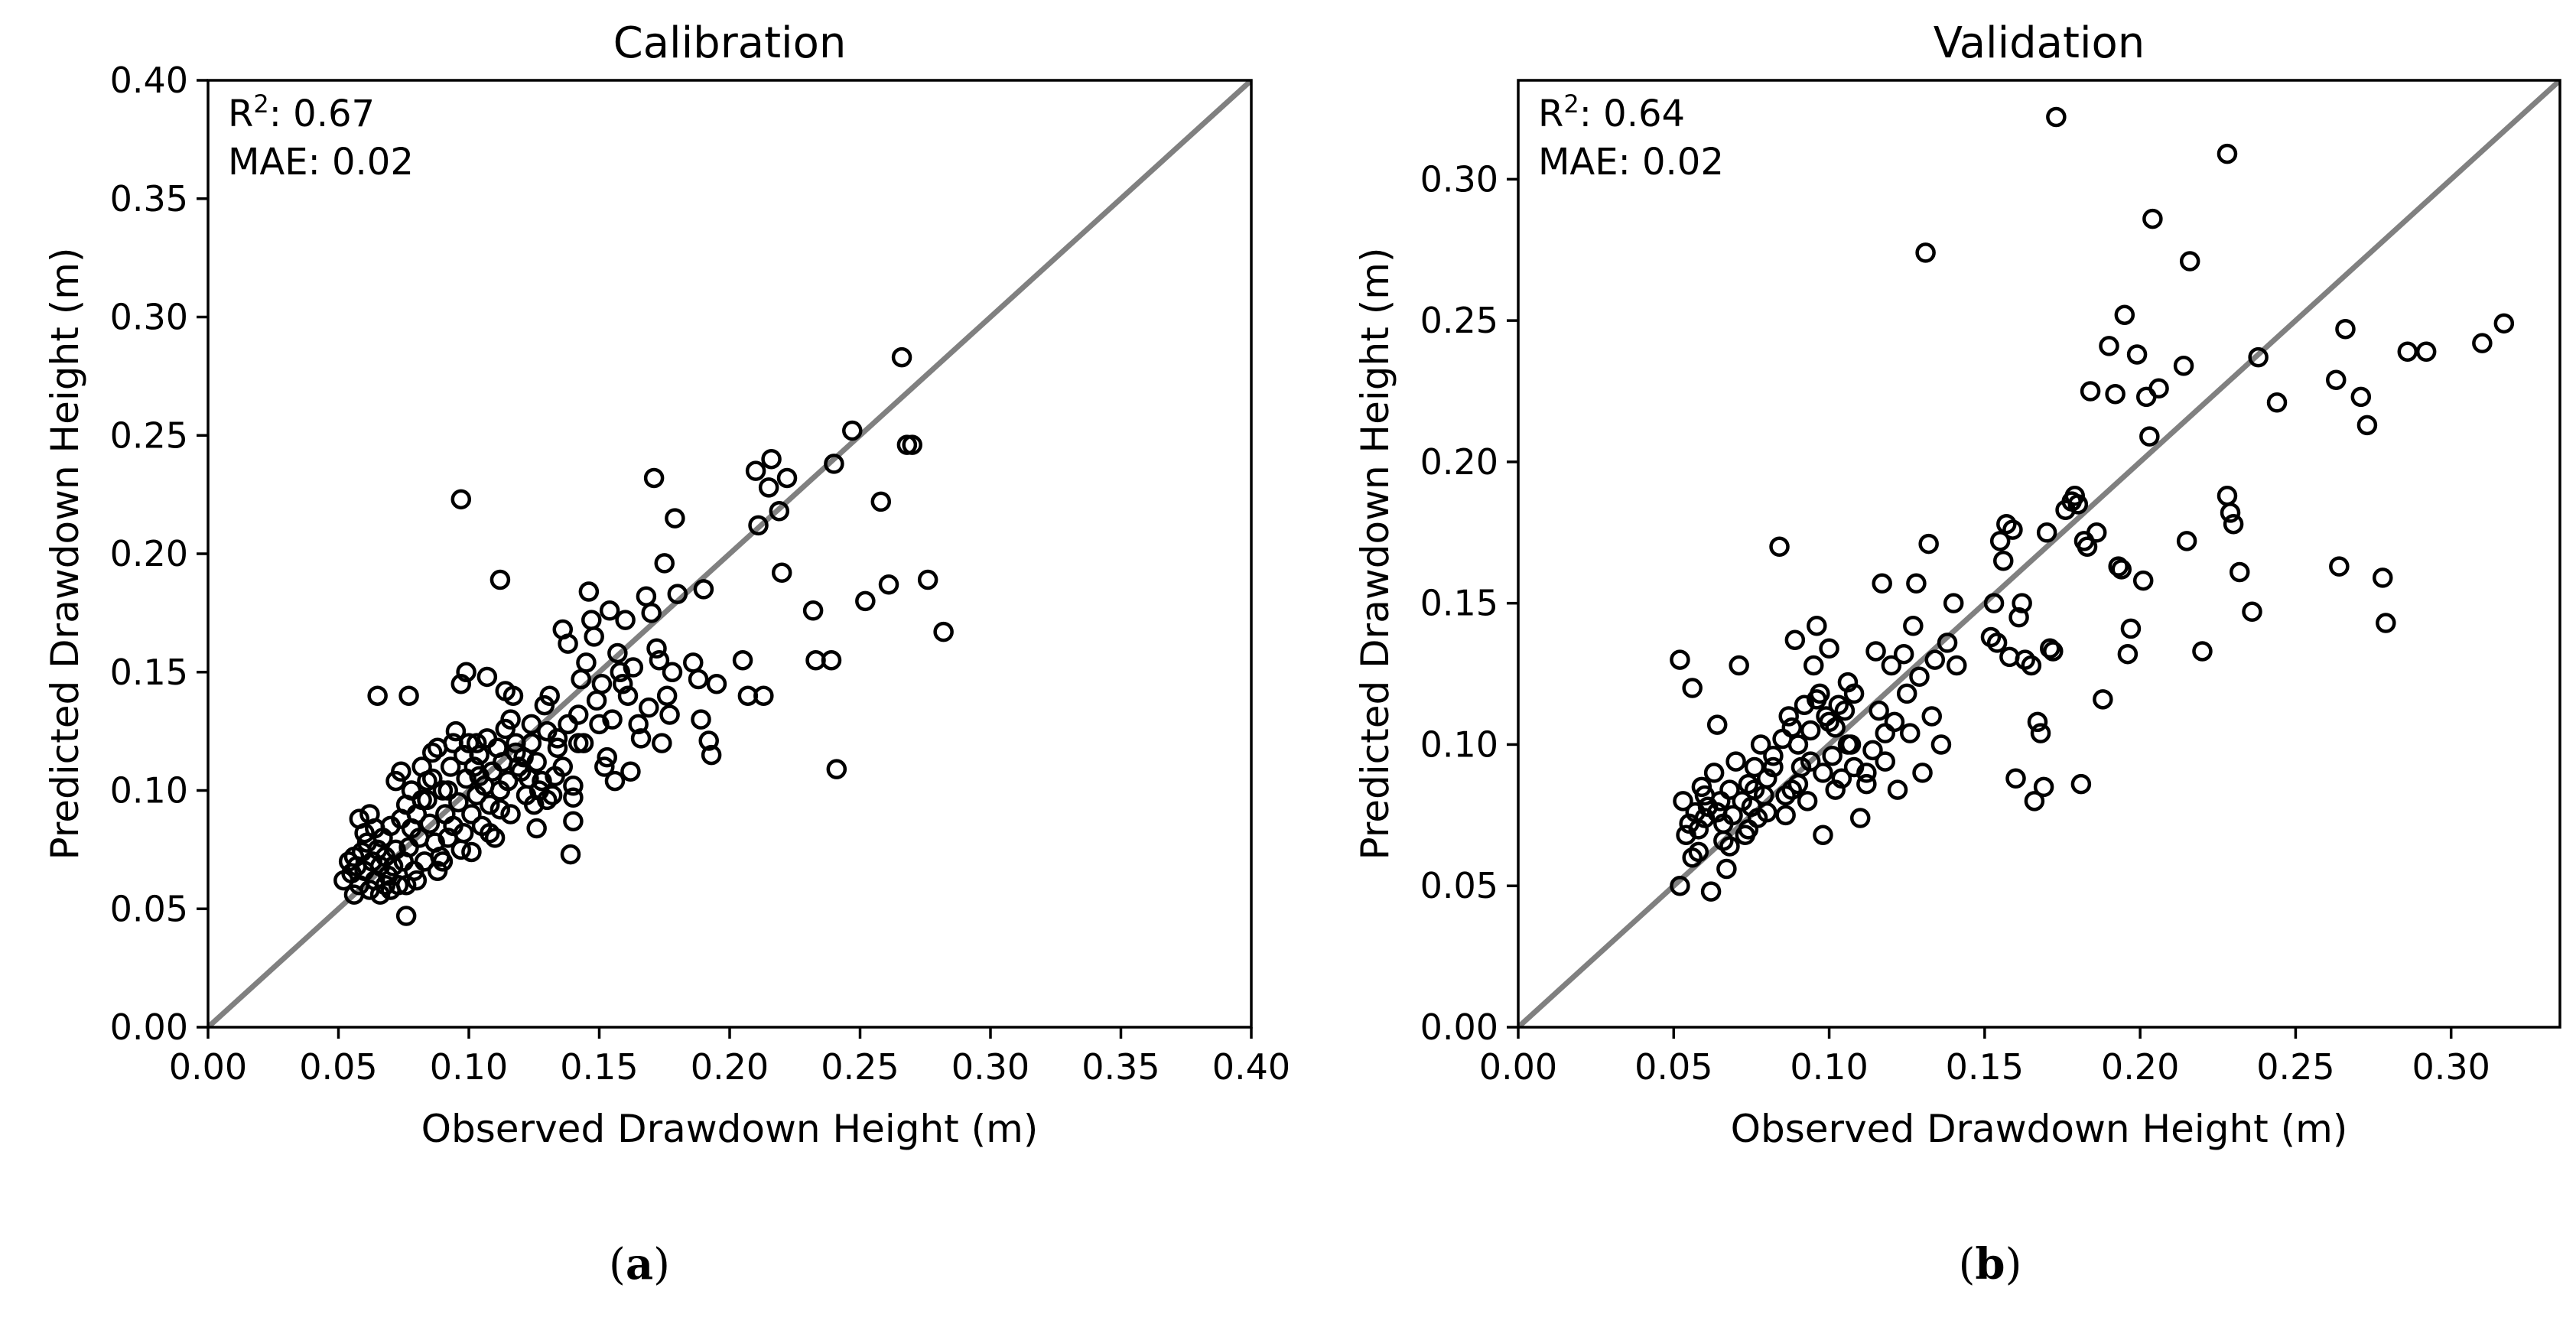 The width and height of the screenshot is (2576, 1327). What do you see at coordinates (149, 1027) in the screenshot?
I see `y-tick-label: 0.00` at bounding box center [149, 1027].